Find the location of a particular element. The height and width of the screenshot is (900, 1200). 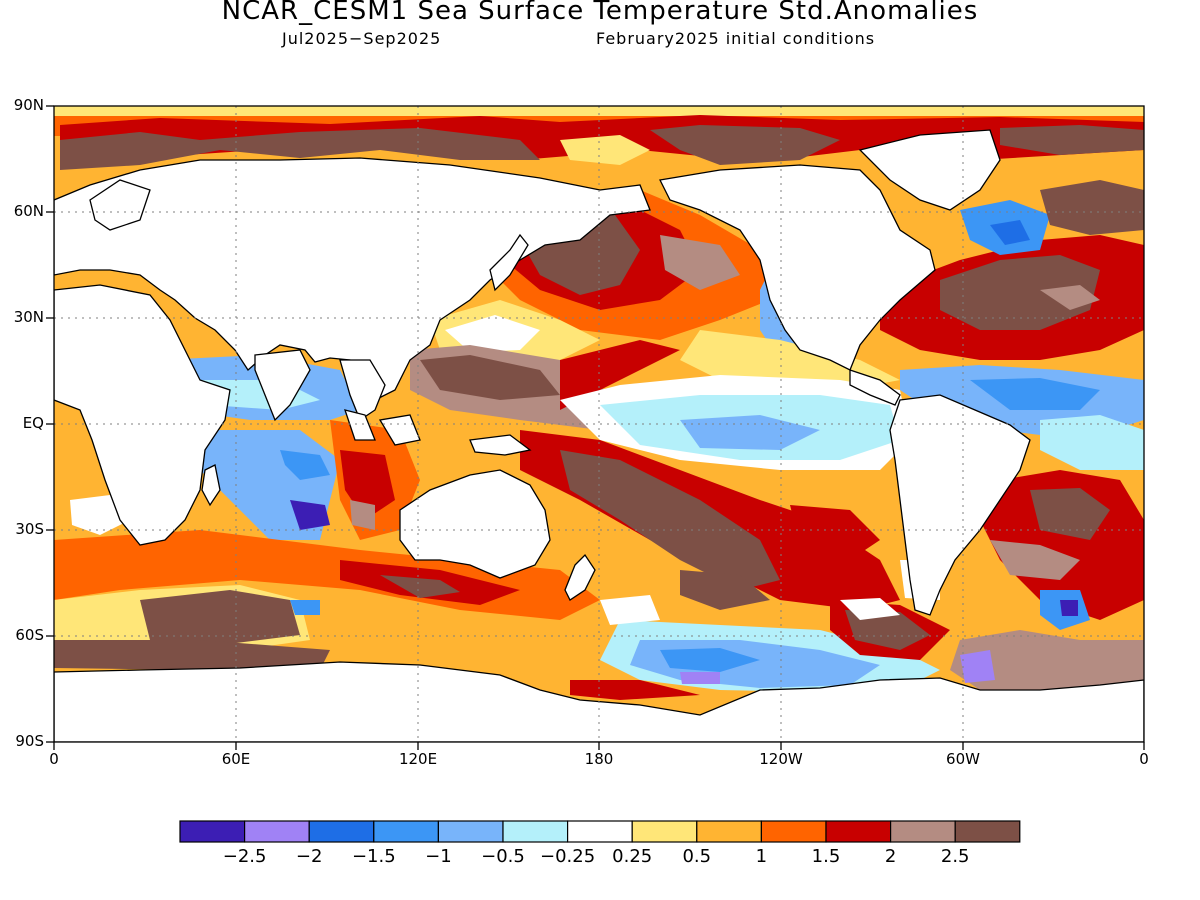

colorbar-label: 1.5 is located at coordinates (826, 856).